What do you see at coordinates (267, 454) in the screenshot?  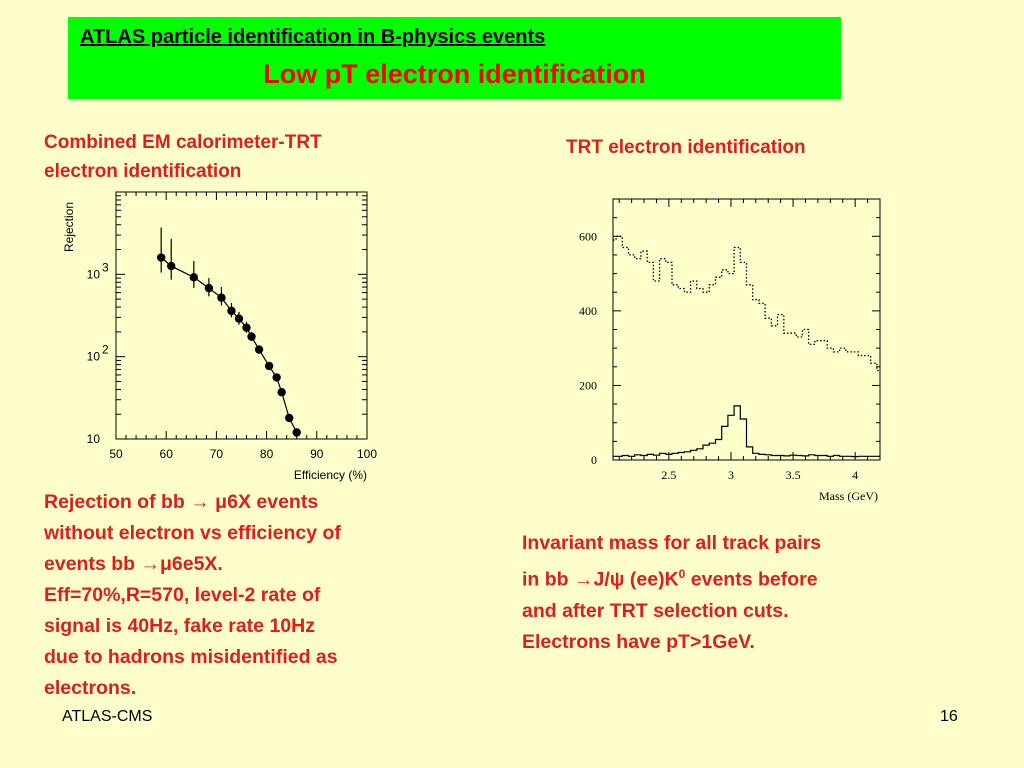 I see `x-tick-label: 80` at bounding box center [267, 454].